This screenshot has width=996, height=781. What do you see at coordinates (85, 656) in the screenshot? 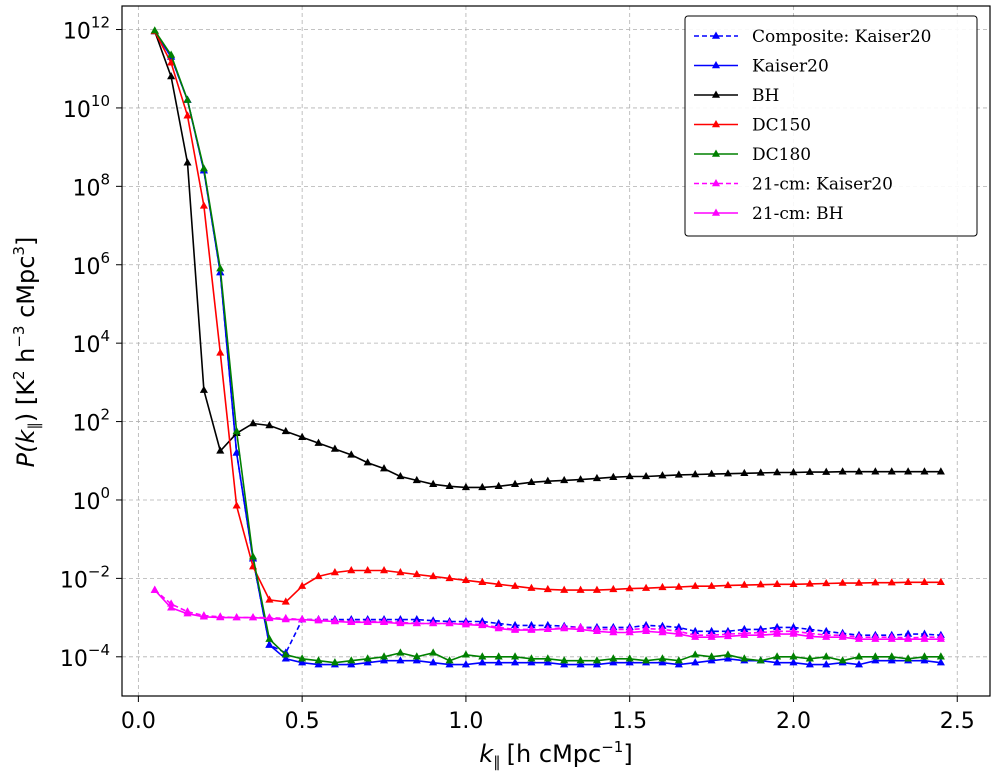
I see `y-tick-label: 10⁻⁴` at bounding box center [85, 656].